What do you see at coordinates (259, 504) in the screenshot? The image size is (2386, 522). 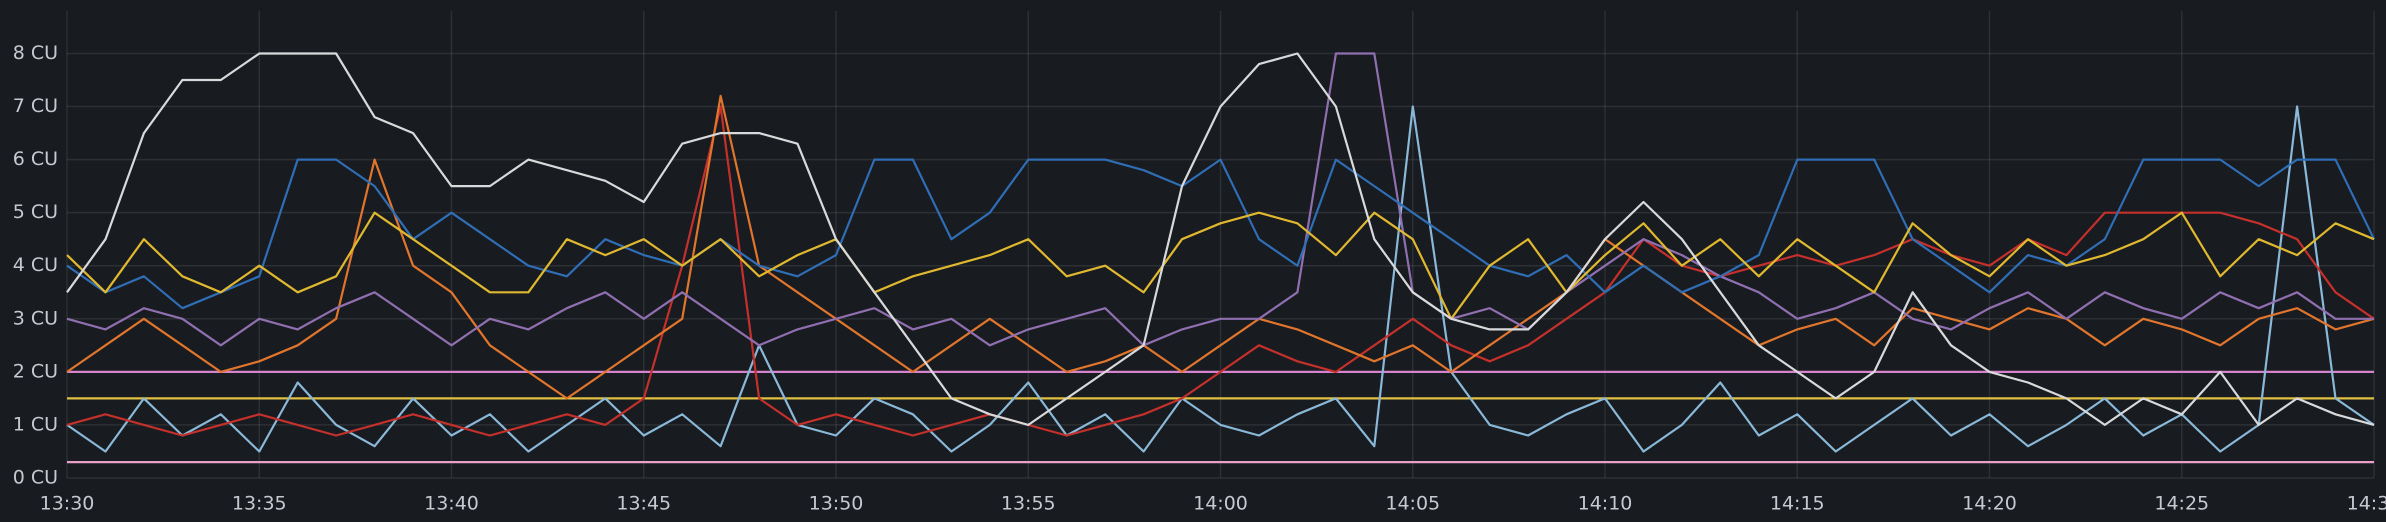 I see `x-tick-label: 13:35` at bounding box center [259, 504].